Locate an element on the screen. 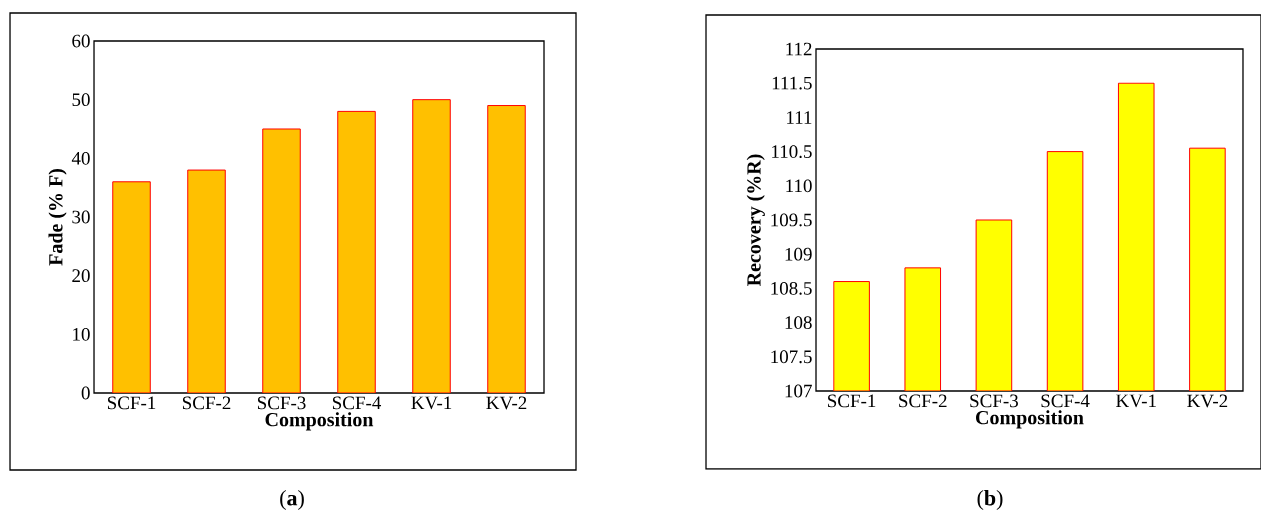 This screenshot has width=1261, height=514. y-tick-label: 111 is located at coordinates (799, 117).